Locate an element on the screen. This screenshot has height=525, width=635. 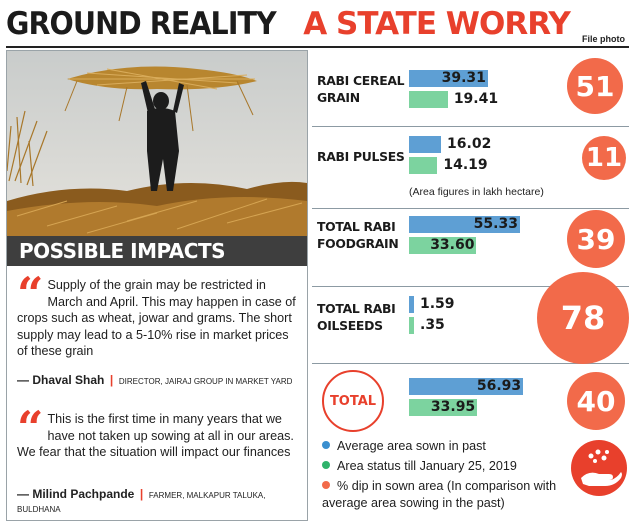
legend-item: Average area sown in past is located at coordinates (447, 446).